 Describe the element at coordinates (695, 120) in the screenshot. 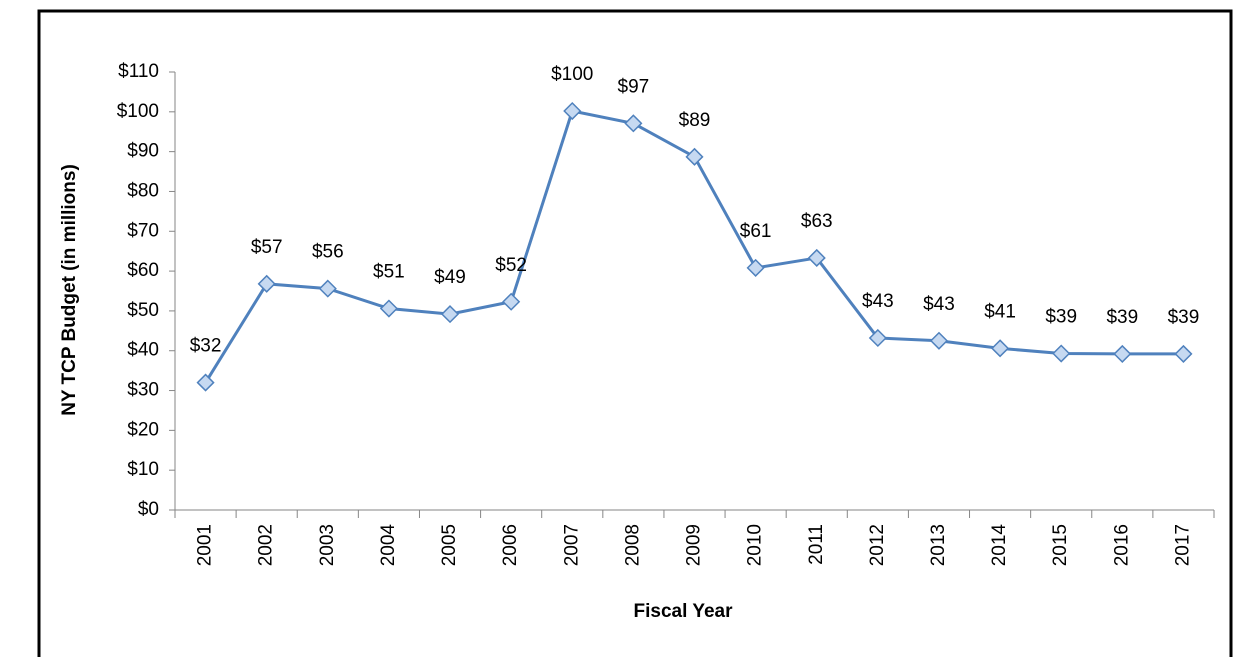

I see `data-label: $89` at that location.